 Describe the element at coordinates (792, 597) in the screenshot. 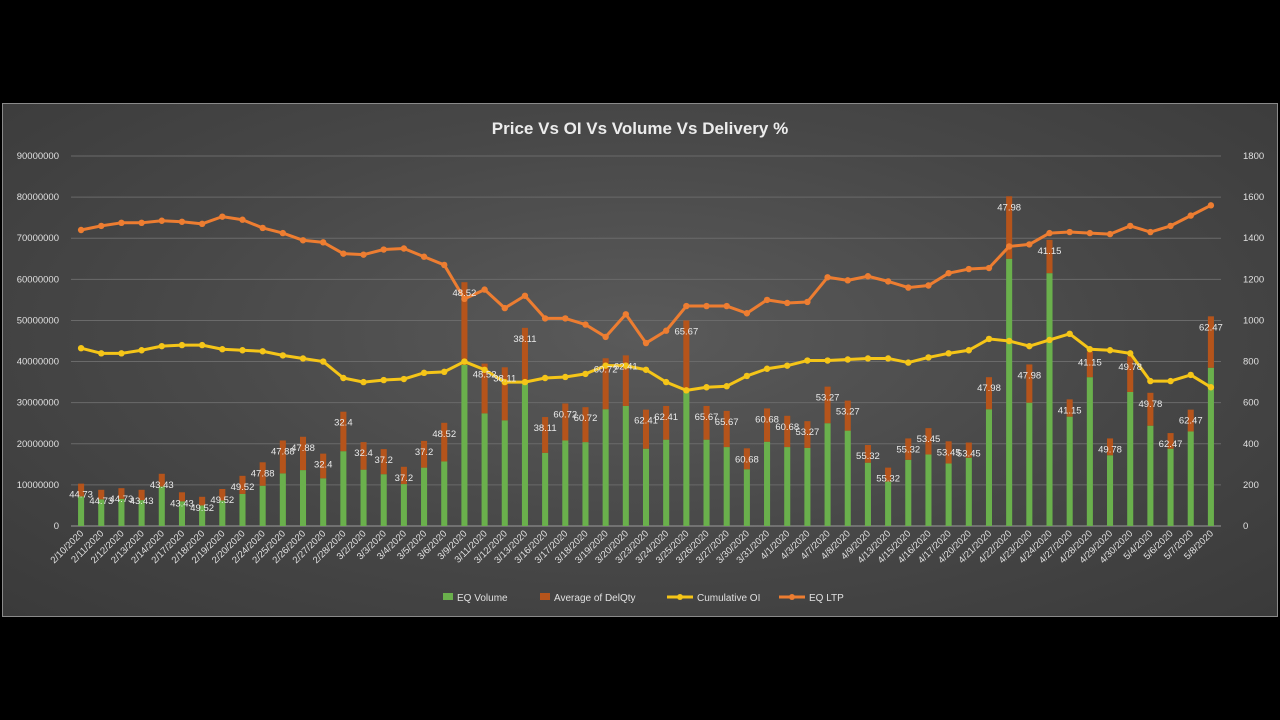

I see `legend-marker` at that location.